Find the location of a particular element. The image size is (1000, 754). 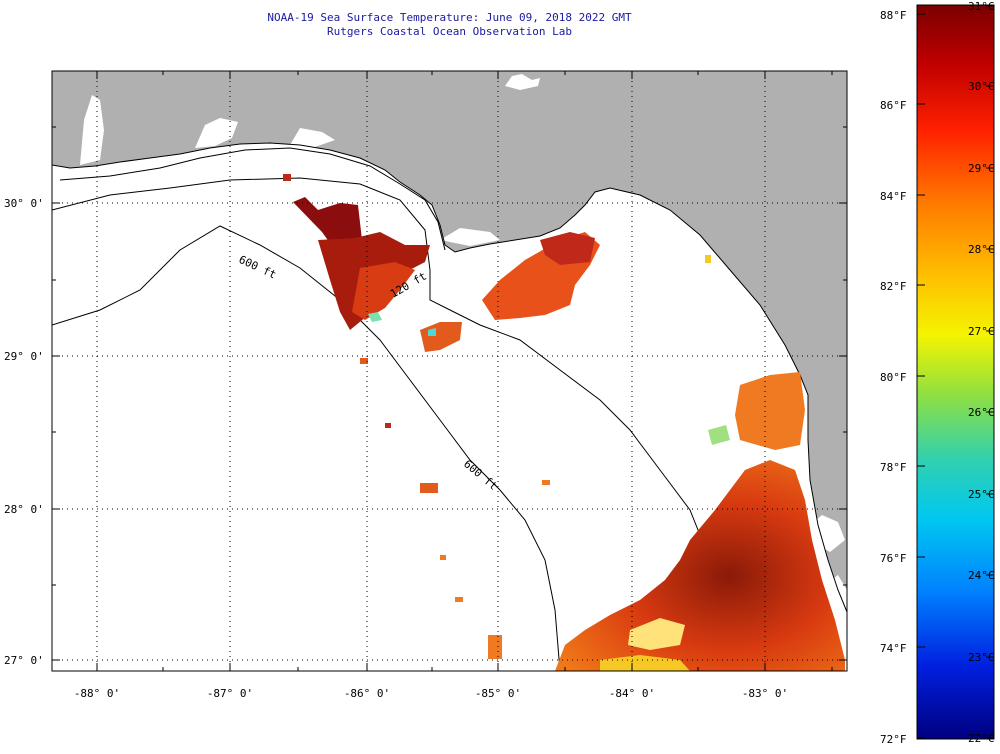

colorbar-c-ticks is located at coordinates (990, 372).